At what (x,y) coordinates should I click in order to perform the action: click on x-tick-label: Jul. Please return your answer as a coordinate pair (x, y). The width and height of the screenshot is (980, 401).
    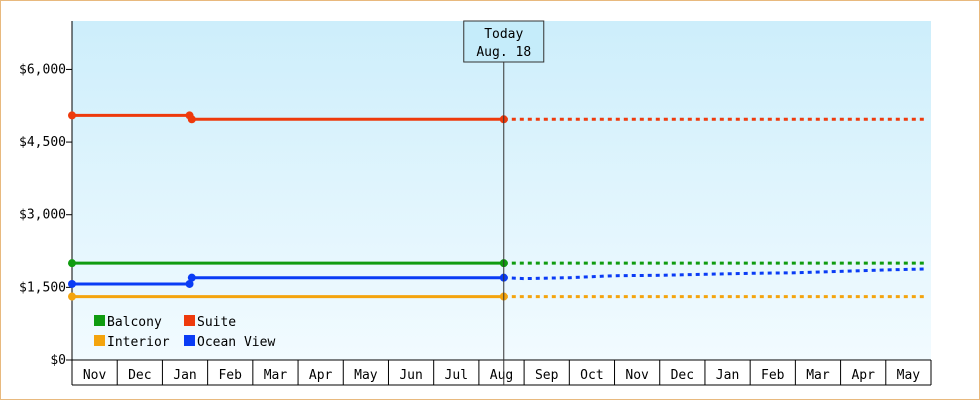
    Looking at the image, I should click on (456, 375).